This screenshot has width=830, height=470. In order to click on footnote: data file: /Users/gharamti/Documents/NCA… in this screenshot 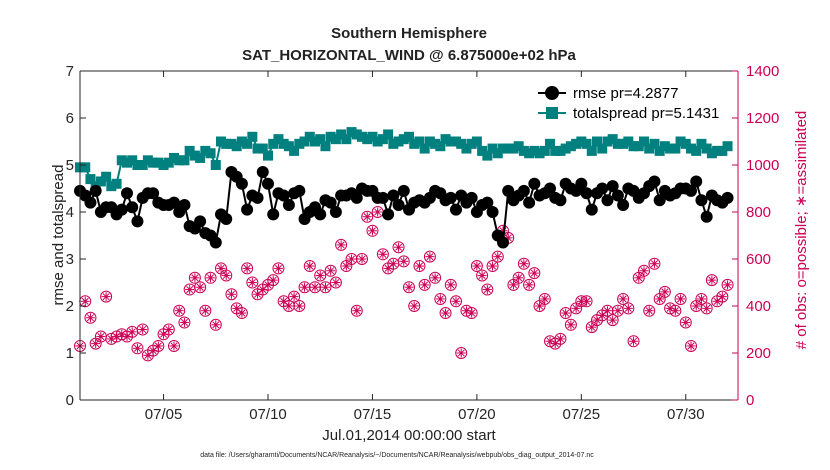, I will do `click(397, 455)`.